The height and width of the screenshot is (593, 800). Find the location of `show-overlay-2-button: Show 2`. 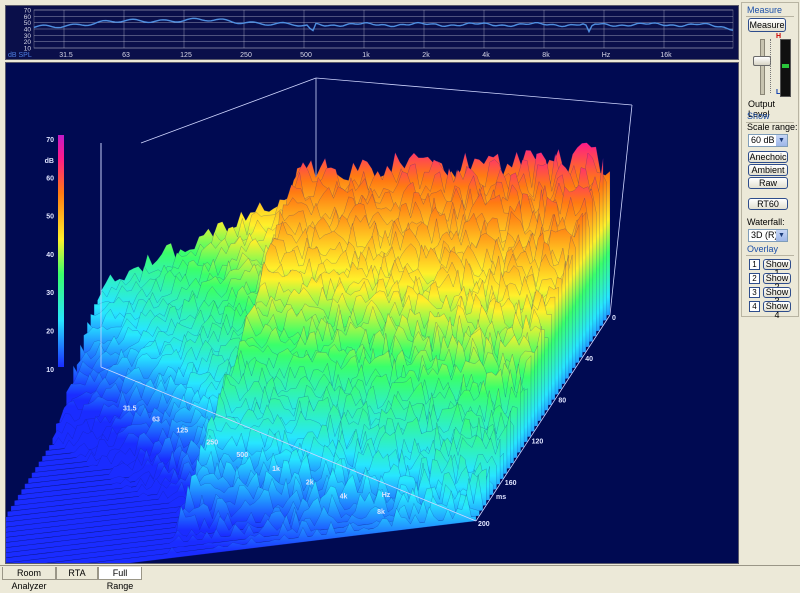

show-overlay-2-button: Show 2 is located at coordinates (777, 282).